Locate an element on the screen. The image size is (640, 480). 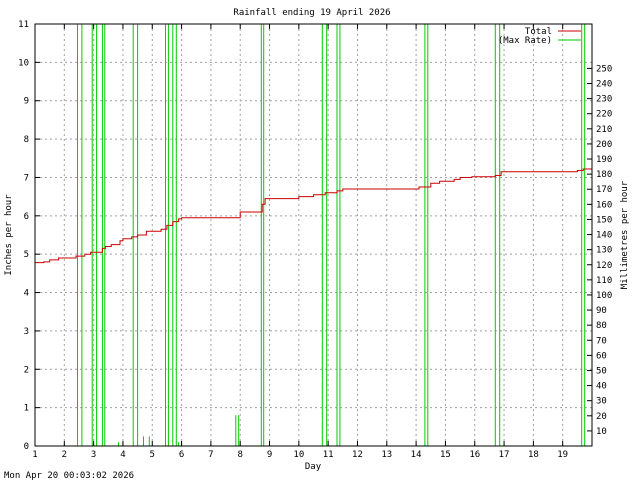
y2-tick-label: 110 is located at coordinates (604, 281).